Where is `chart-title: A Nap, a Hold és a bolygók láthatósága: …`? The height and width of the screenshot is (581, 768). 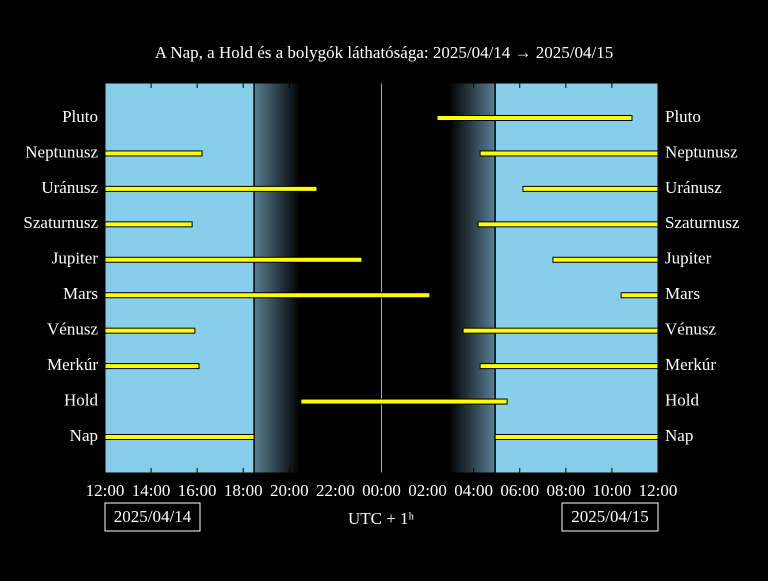 chart-title: A Nap, a Hold és a bolygók láthatósága: … is located at coordinates (384, 52).